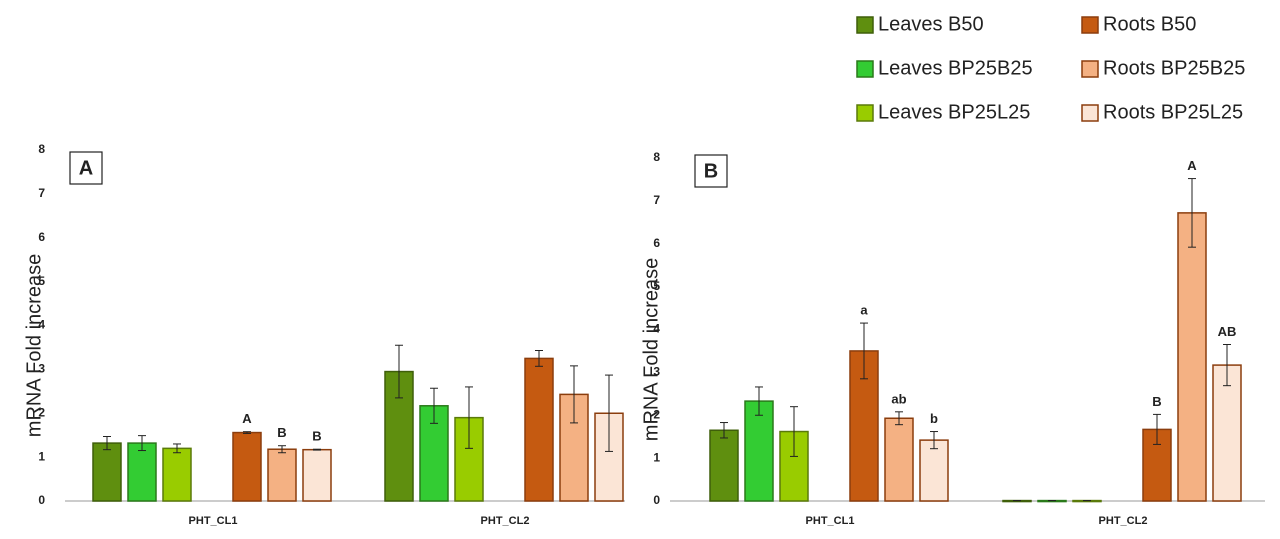  What do you see at coordinates (1174, 68) in the screenshot?
I see `legend-label: Roots BP25B25` at bounding box center [1174, 68].